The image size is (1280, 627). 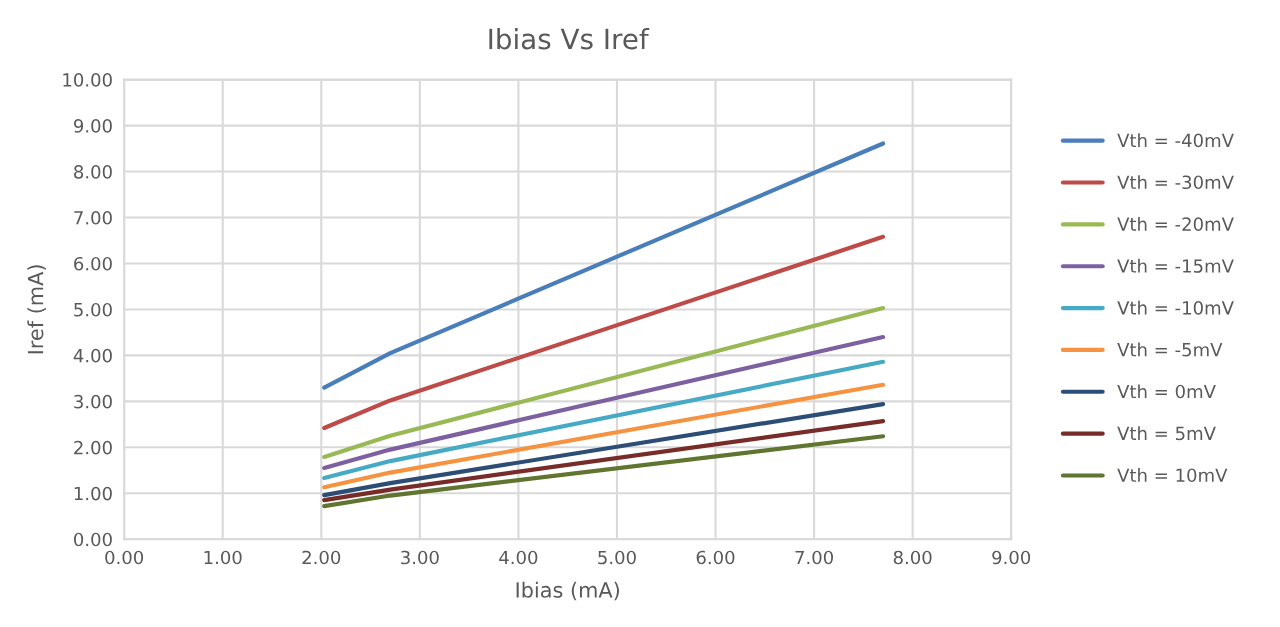 I want to click on y-tick-label: 1.00, so click(x=93, y=493).